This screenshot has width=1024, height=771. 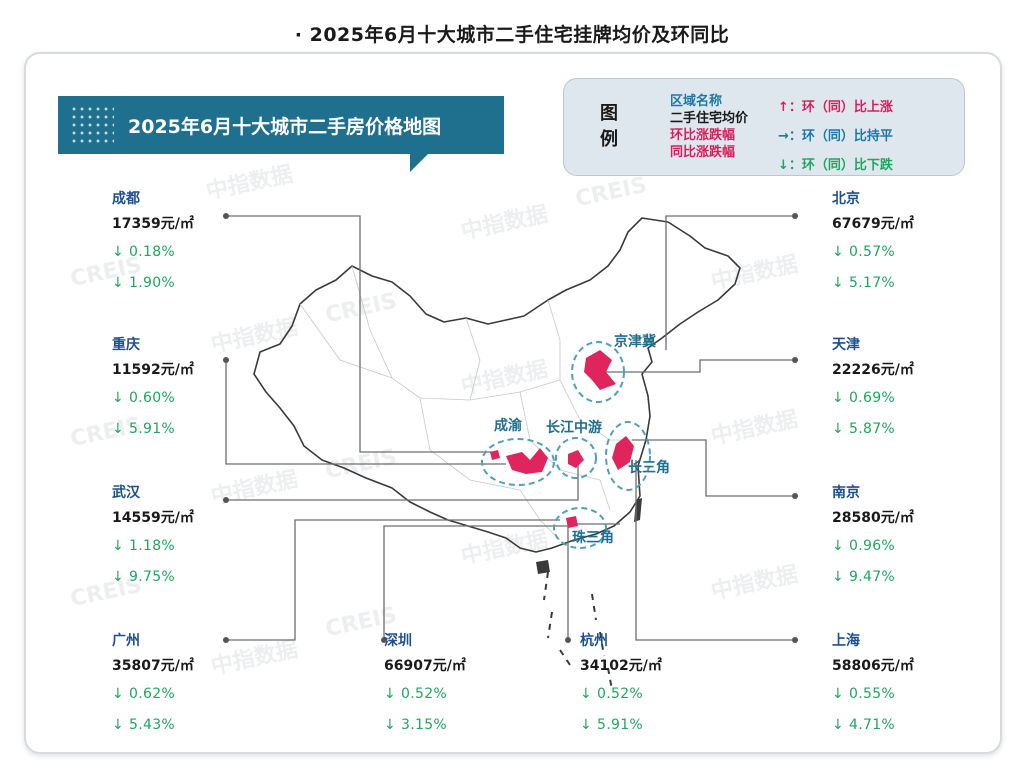 I want to click on city-name: 成都, so click(x=126, y=199).